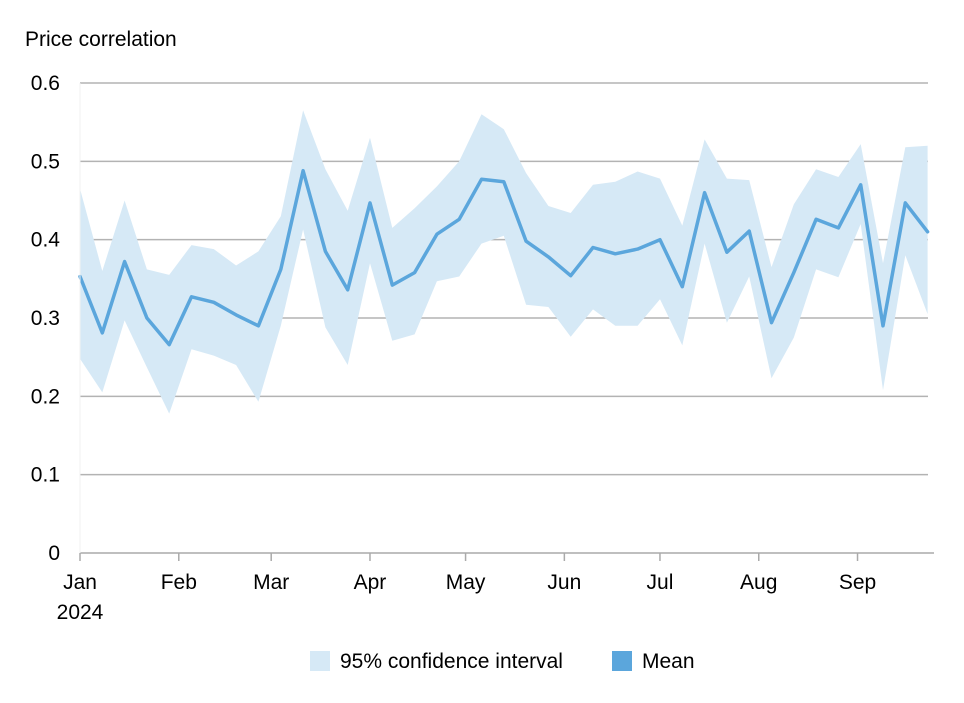  What do you see at coordinates (370, 582) in the screenshot?
I see `x-tick-label: Apr` at bounding box center [370, 582].